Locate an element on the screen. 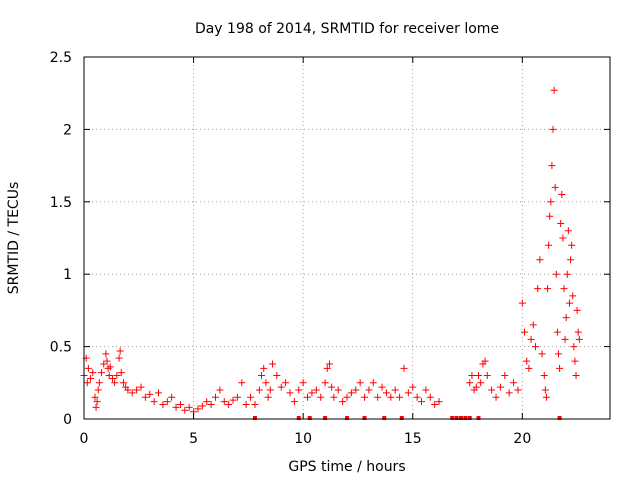  x-axis-label: GPS time / hours is located at coordinates (346, 467).